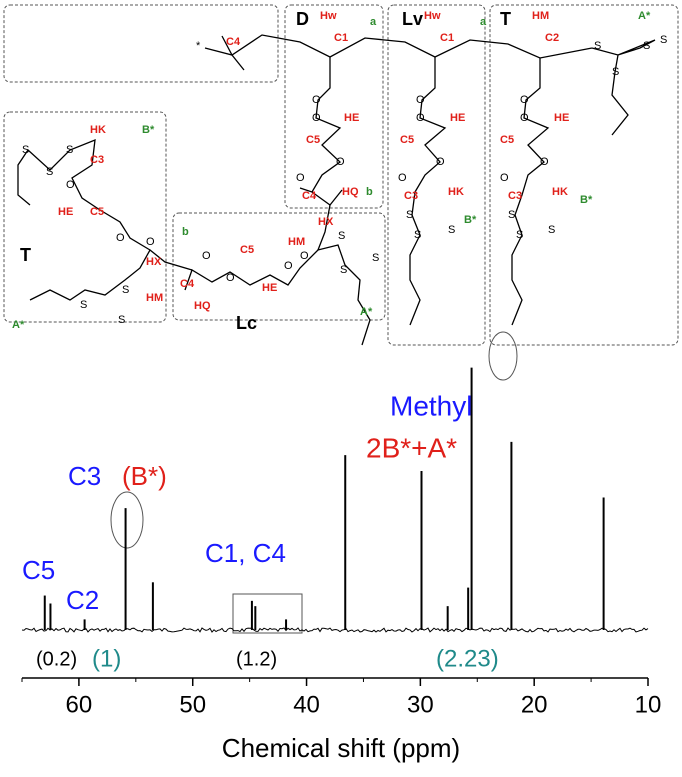 The image size is (682, 777). What do you see at coordinates (411, 447) in the screenshot?
I see `annotation: 2B*+A*` at bounding box center [411, 447].